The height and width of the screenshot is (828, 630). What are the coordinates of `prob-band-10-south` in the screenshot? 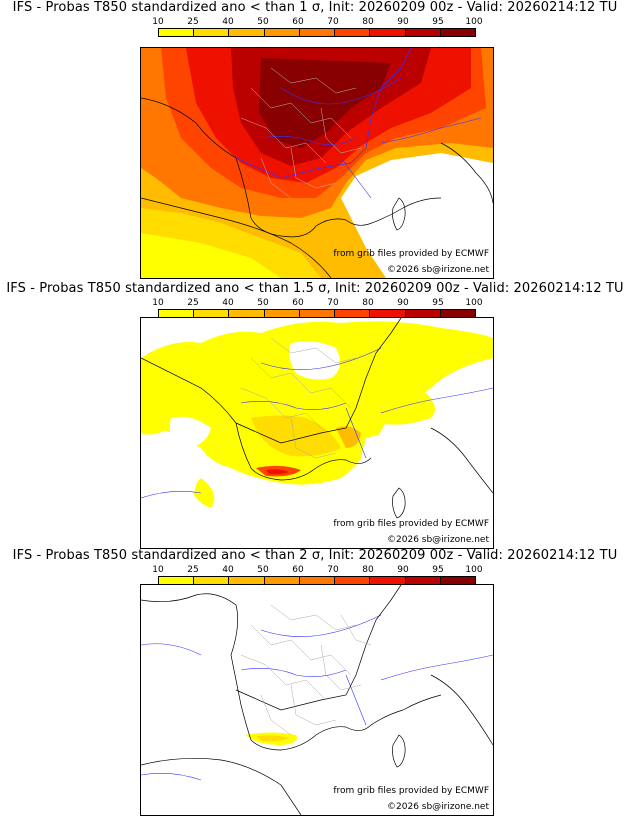 It's located at (203, 493).